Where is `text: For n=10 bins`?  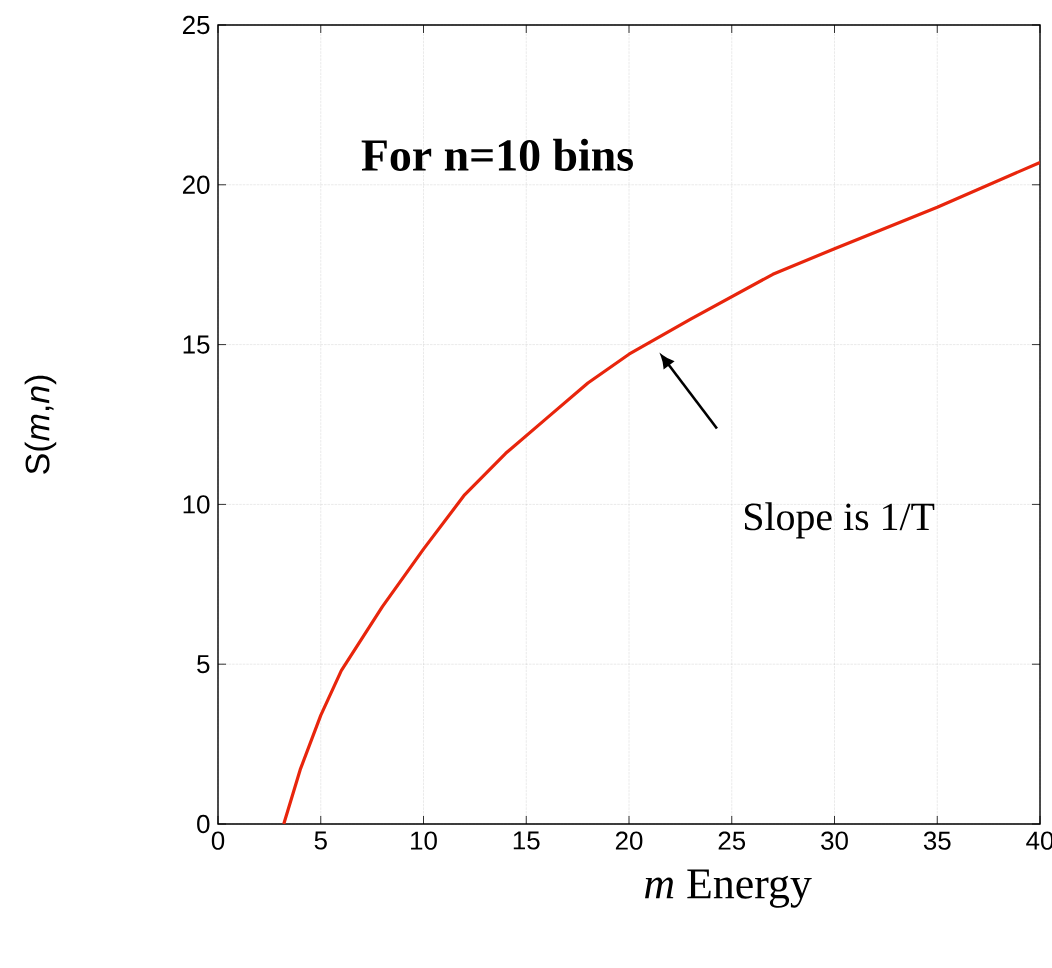 text: For n=10 bins is located at coordinates (497, 154).